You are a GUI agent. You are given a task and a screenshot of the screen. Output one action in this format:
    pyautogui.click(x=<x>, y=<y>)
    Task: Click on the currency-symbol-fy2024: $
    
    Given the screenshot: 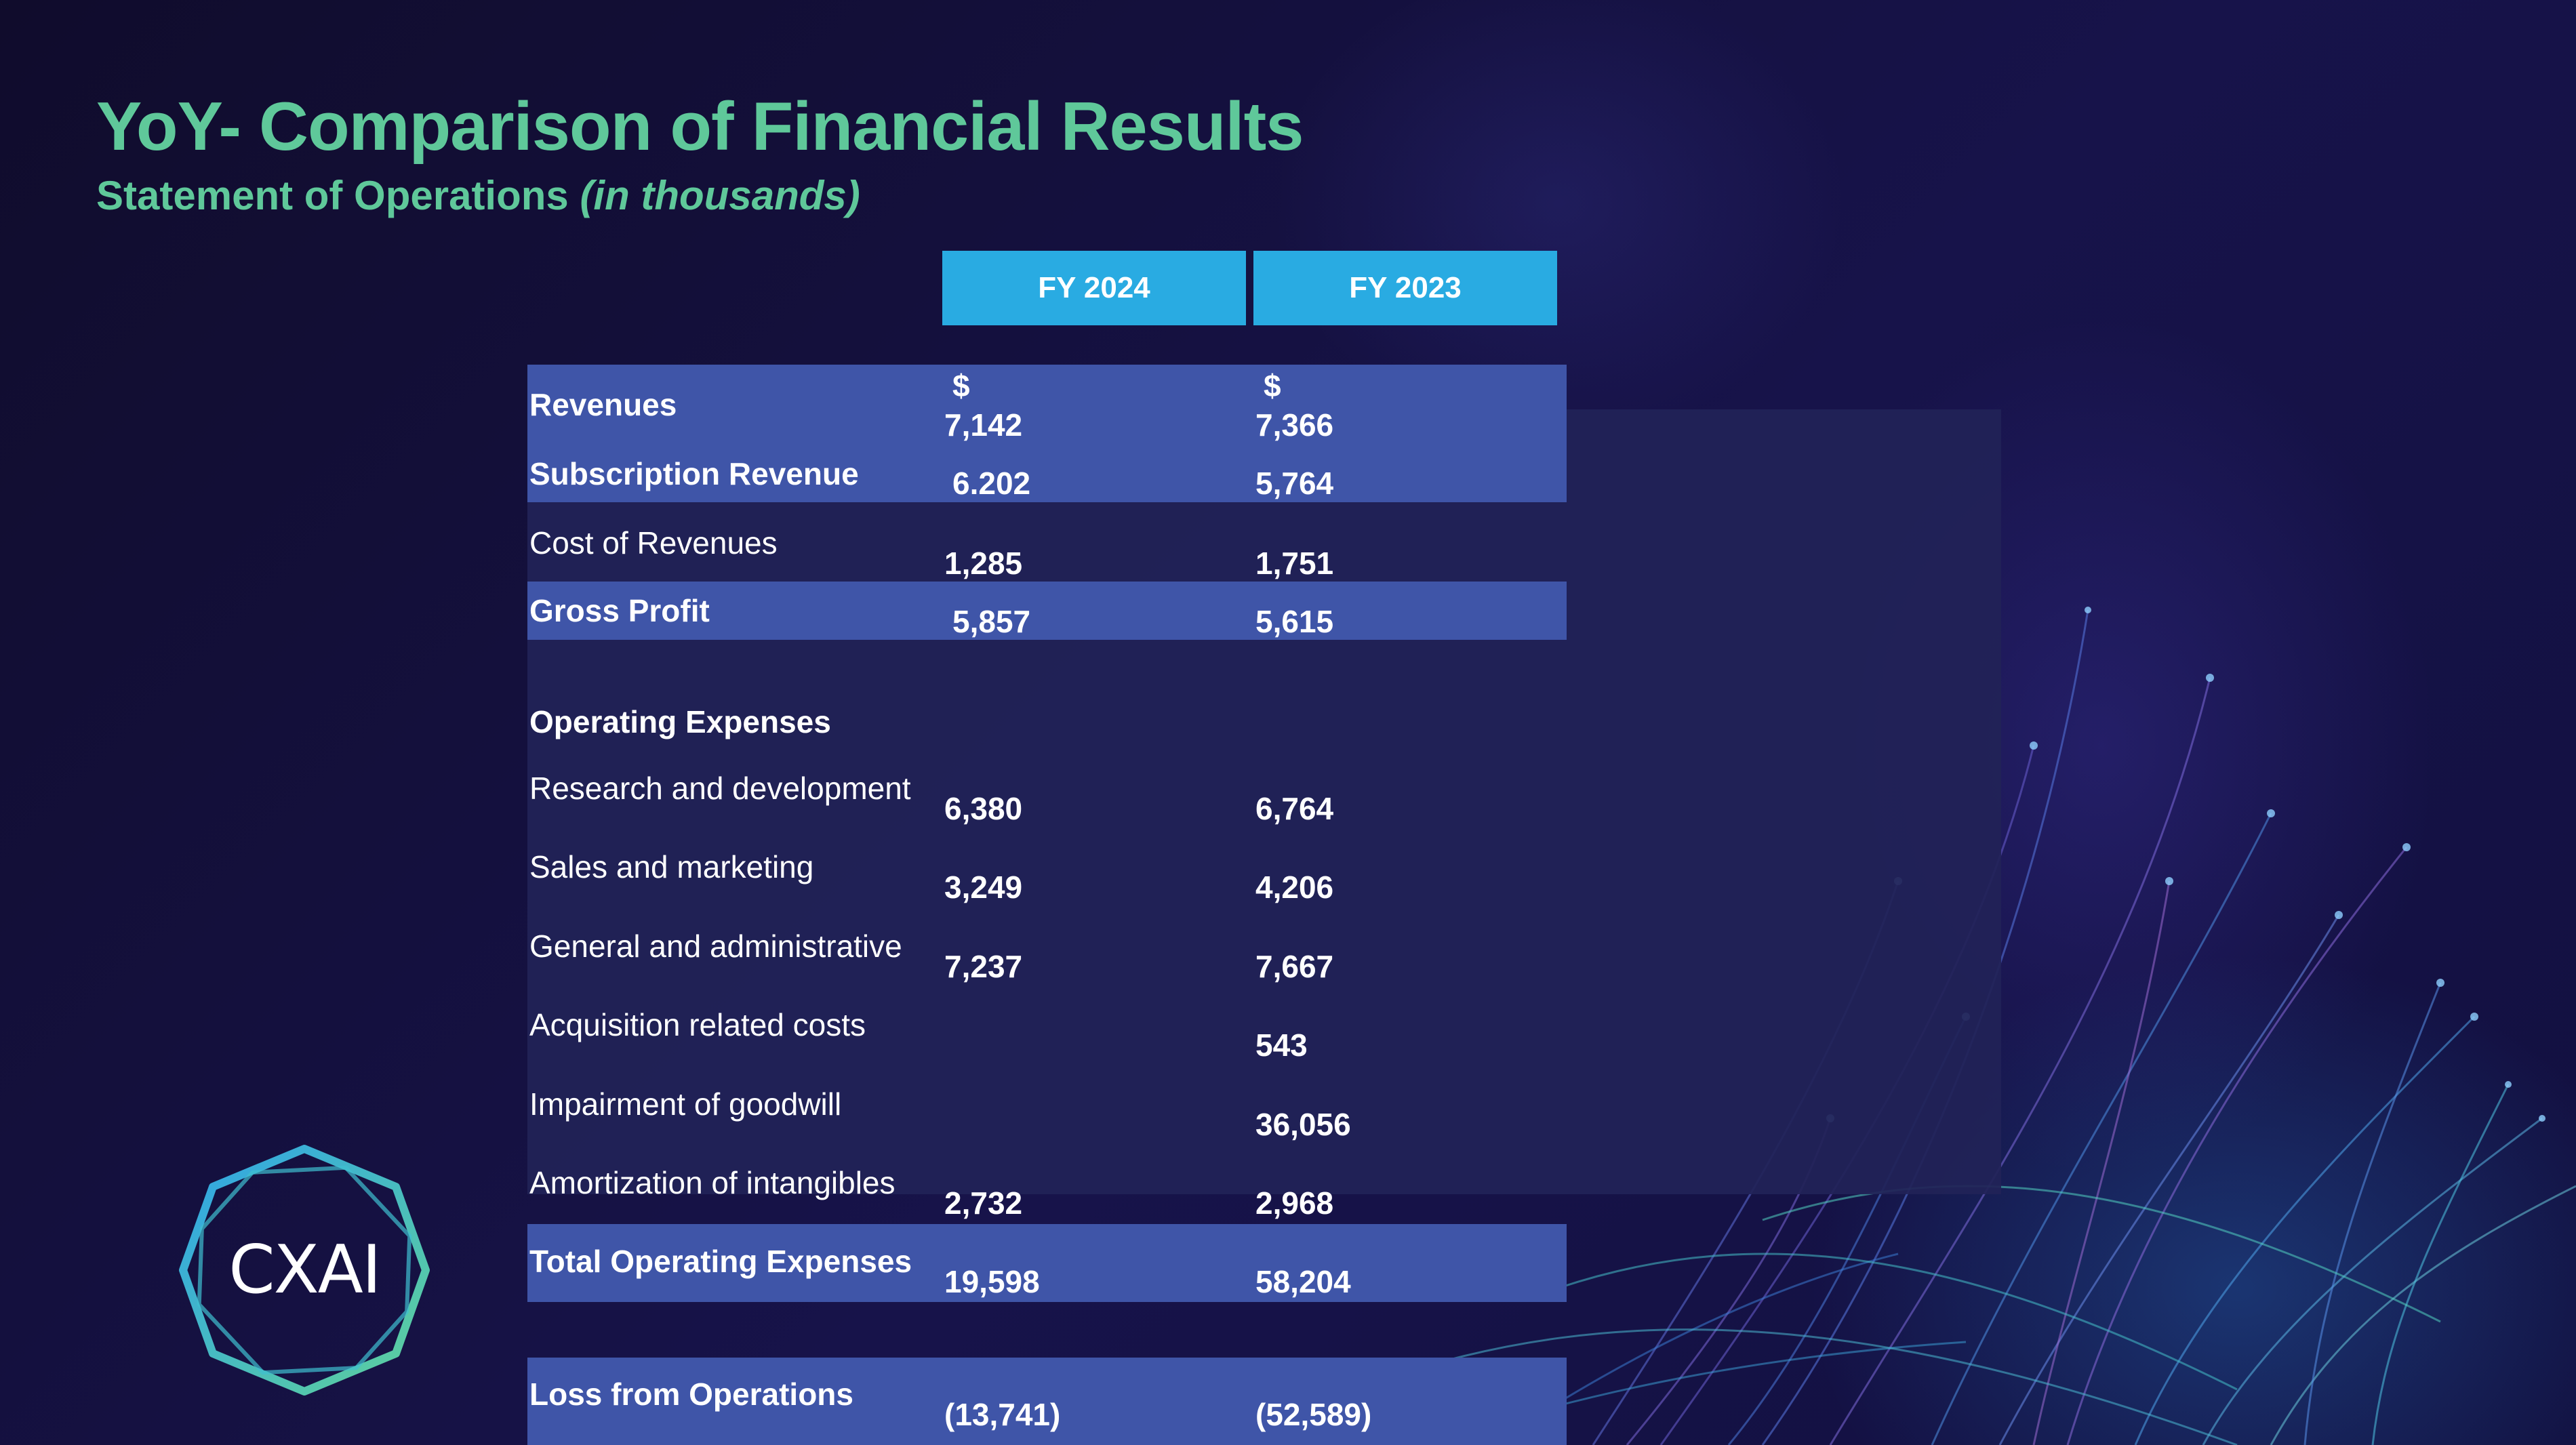 What is the action you would take?
    pyautogui.click(x=961, y=385)
    